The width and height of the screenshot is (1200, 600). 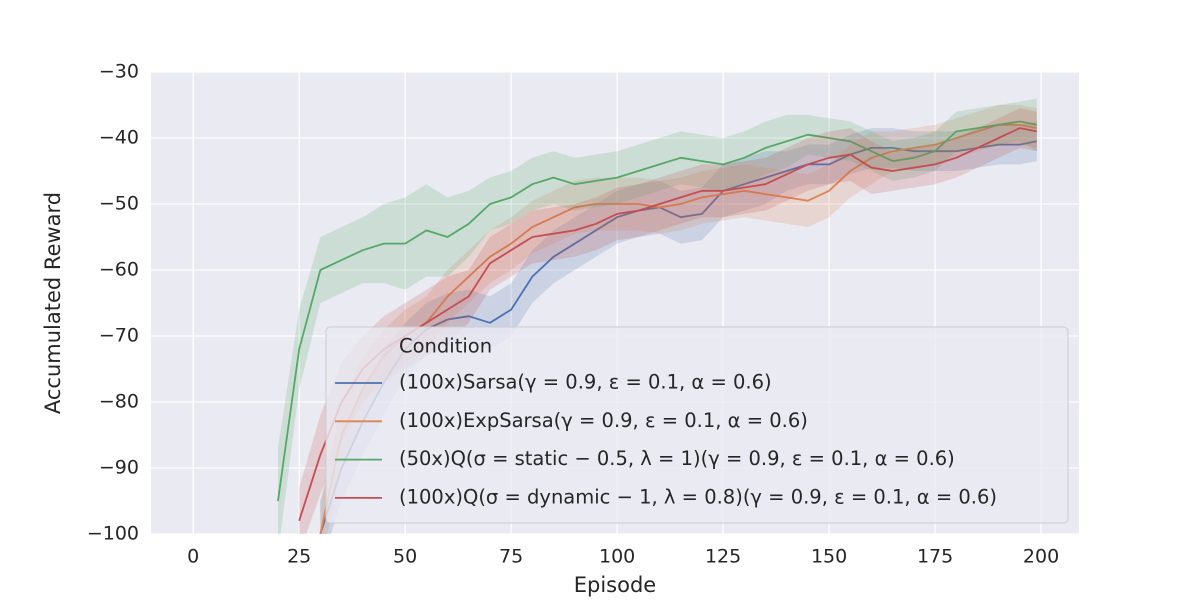 I want to click on y-tick-label: −100, so click(x=113, y=534).